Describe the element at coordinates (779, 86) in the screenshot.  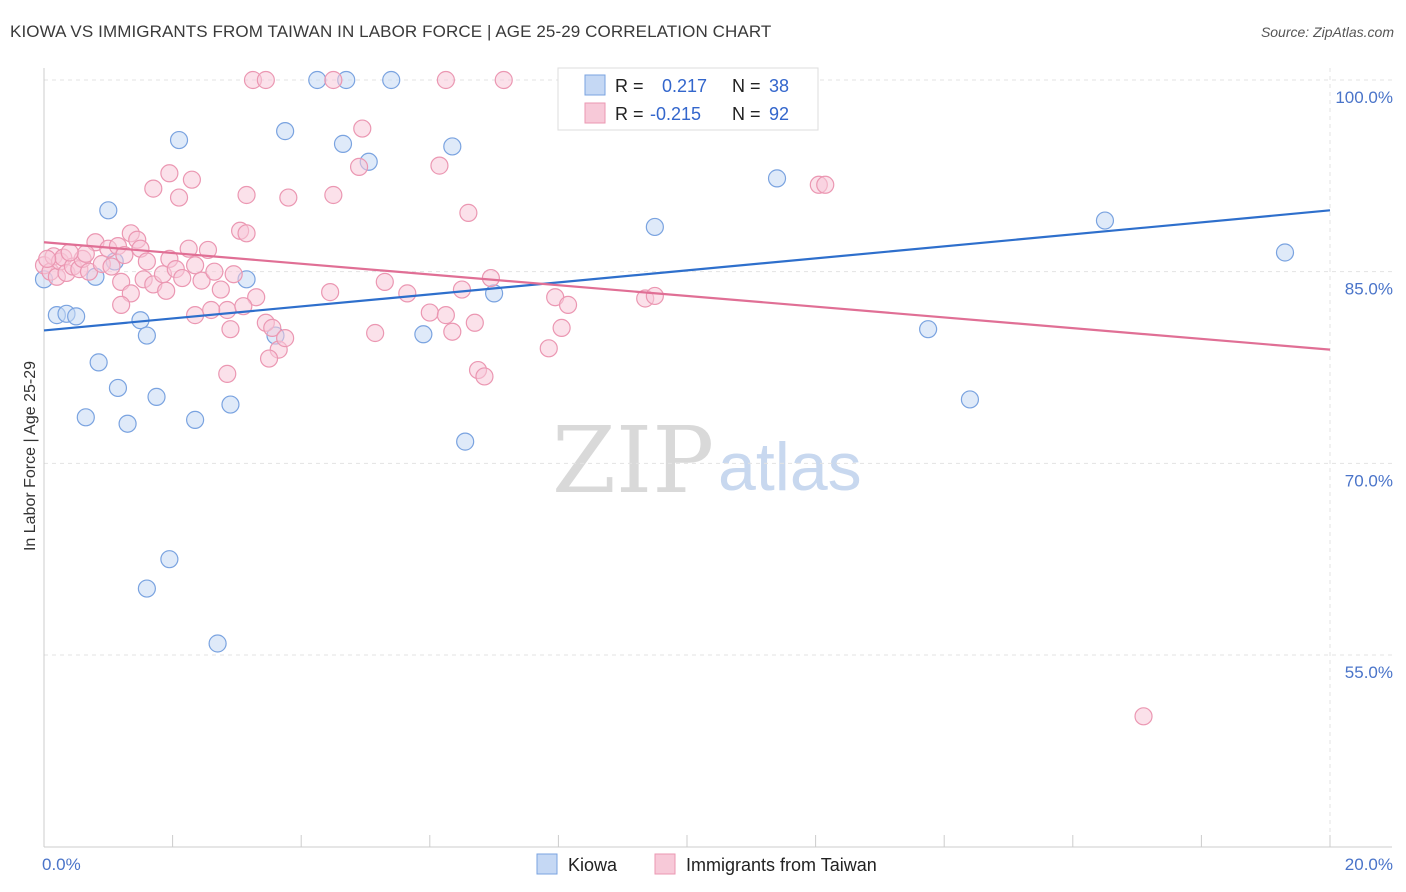
I see `legend-n-value-kiowa: 38` at that location.